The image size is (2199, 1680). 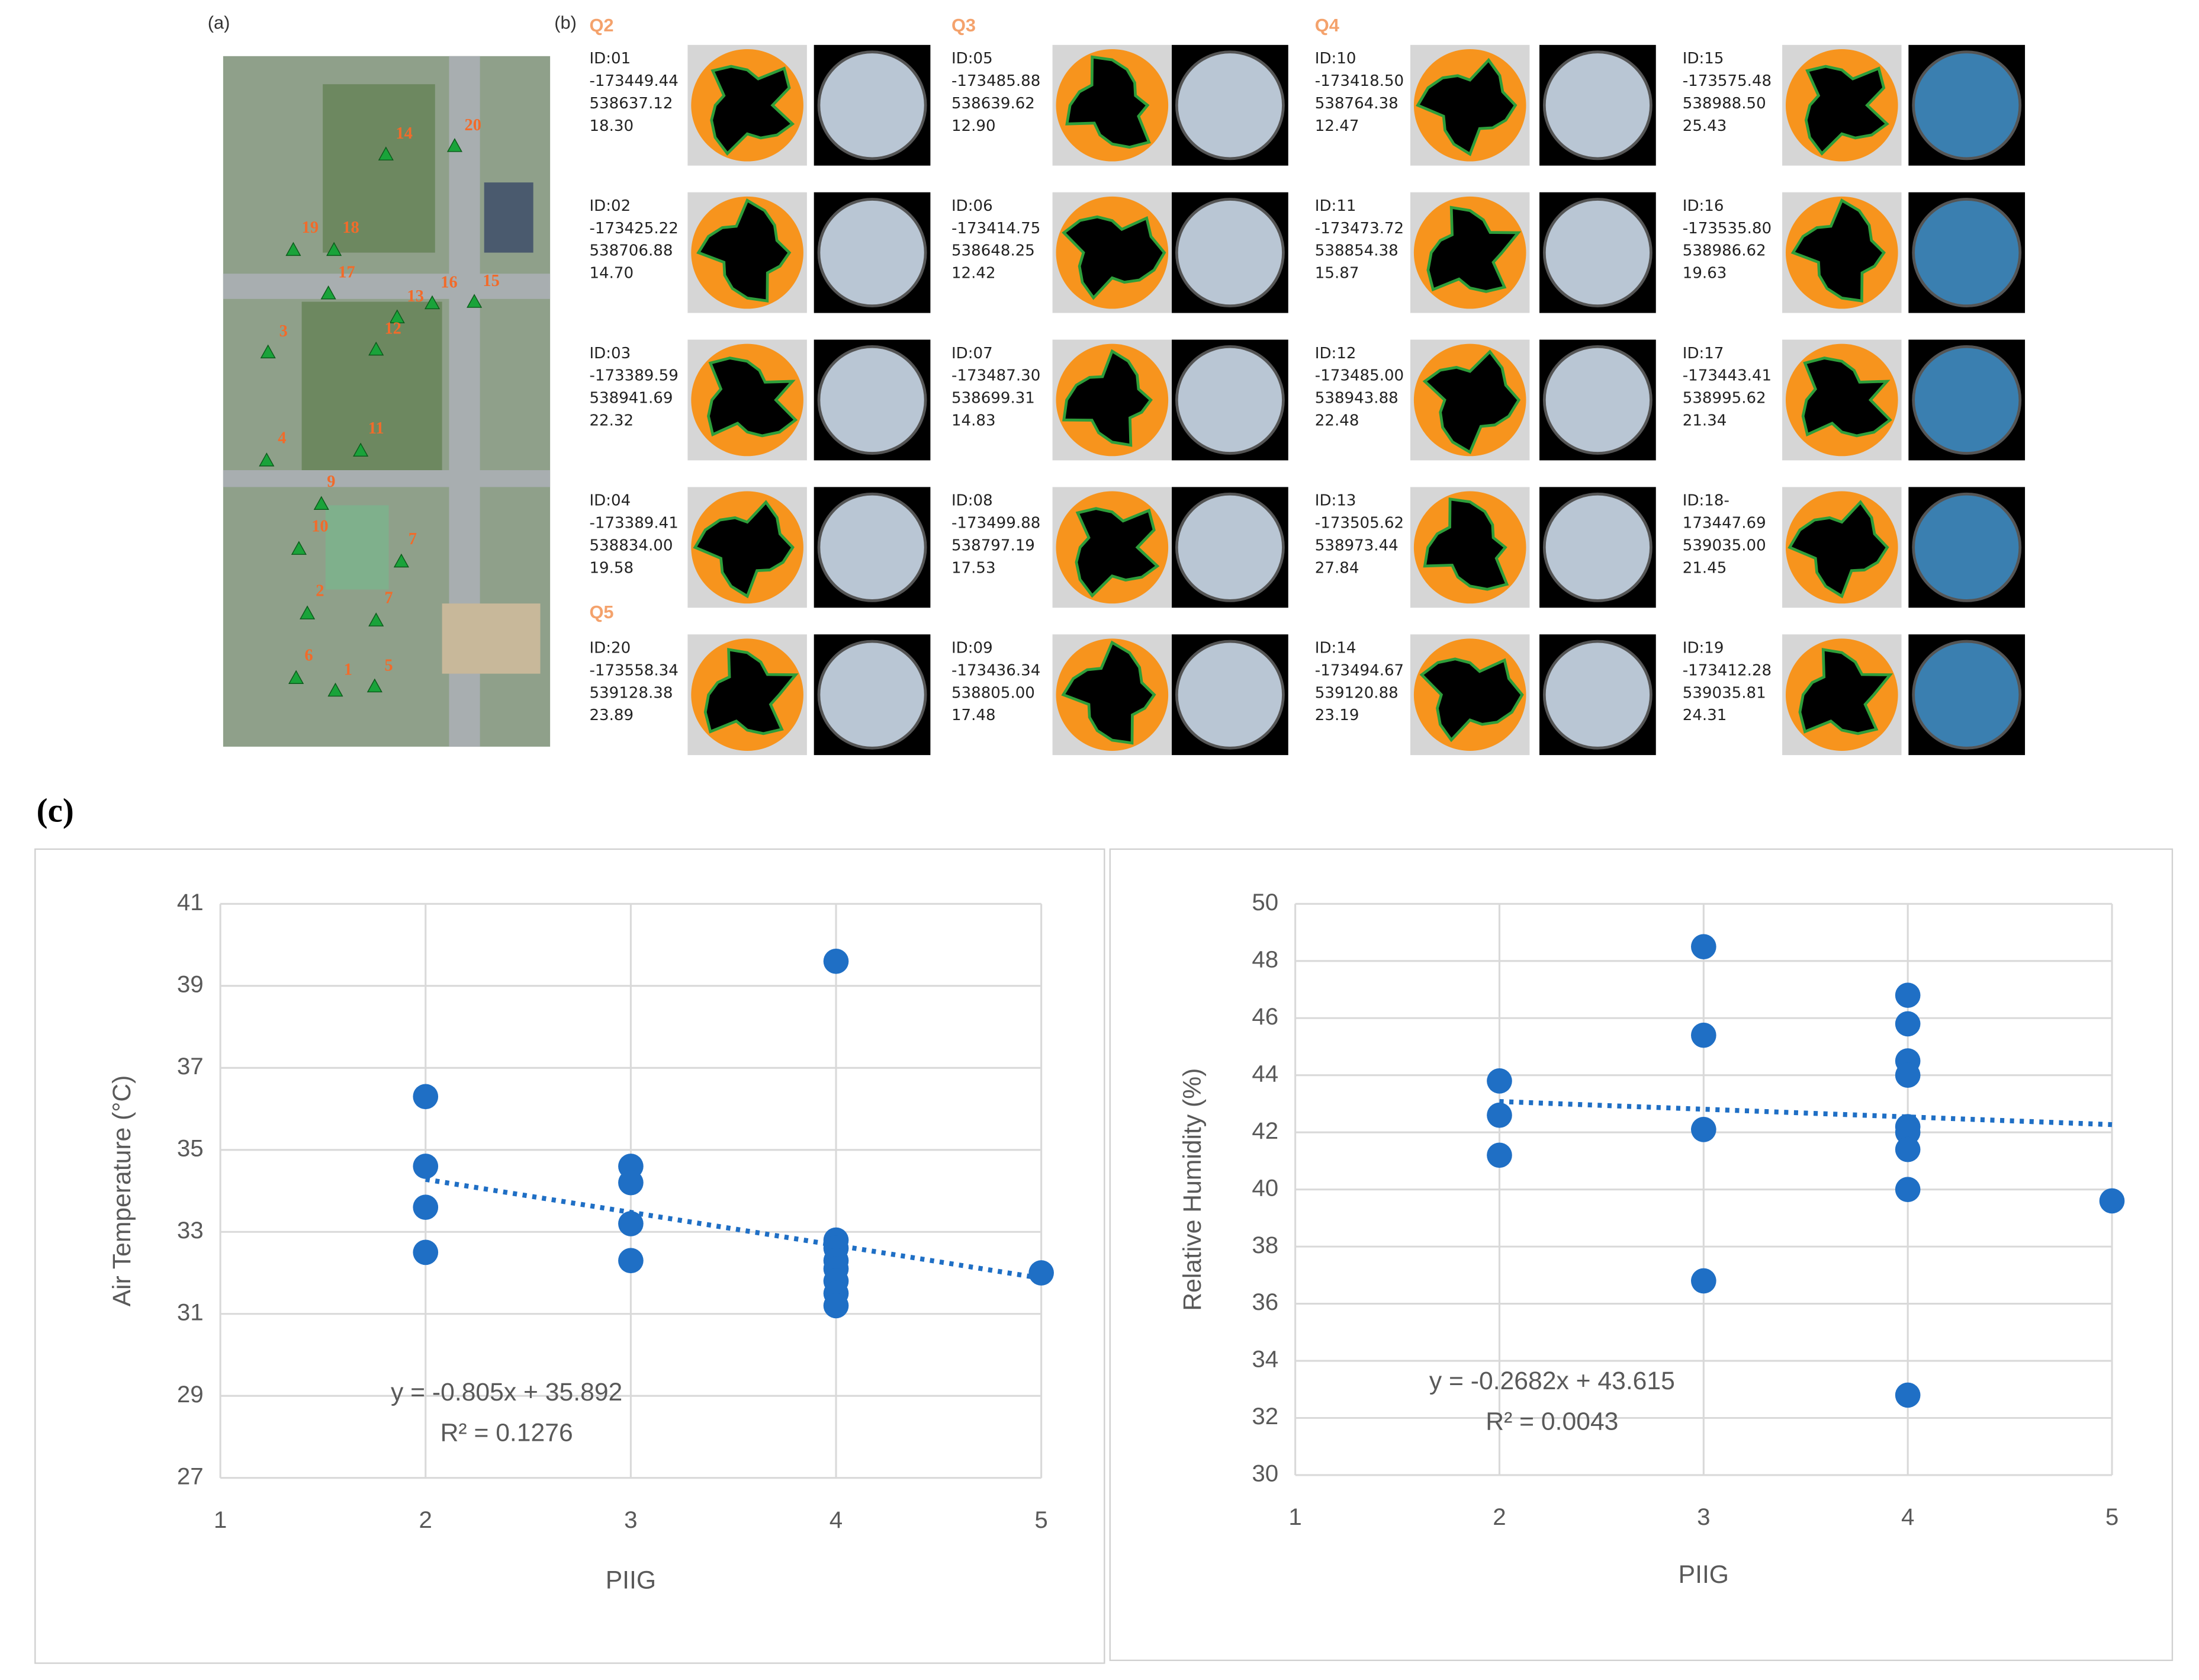 I want to click on site-label: 11, so click(x=376, y=428).